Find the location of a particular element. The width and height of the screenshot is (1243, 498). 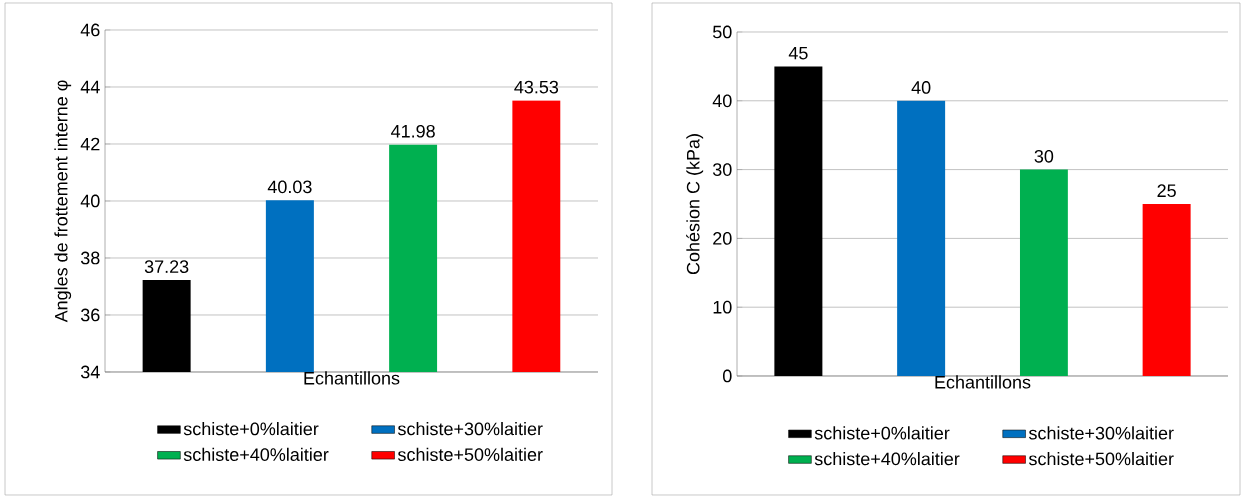

y-tick-label: 50 is located at coordinates (722, 32).